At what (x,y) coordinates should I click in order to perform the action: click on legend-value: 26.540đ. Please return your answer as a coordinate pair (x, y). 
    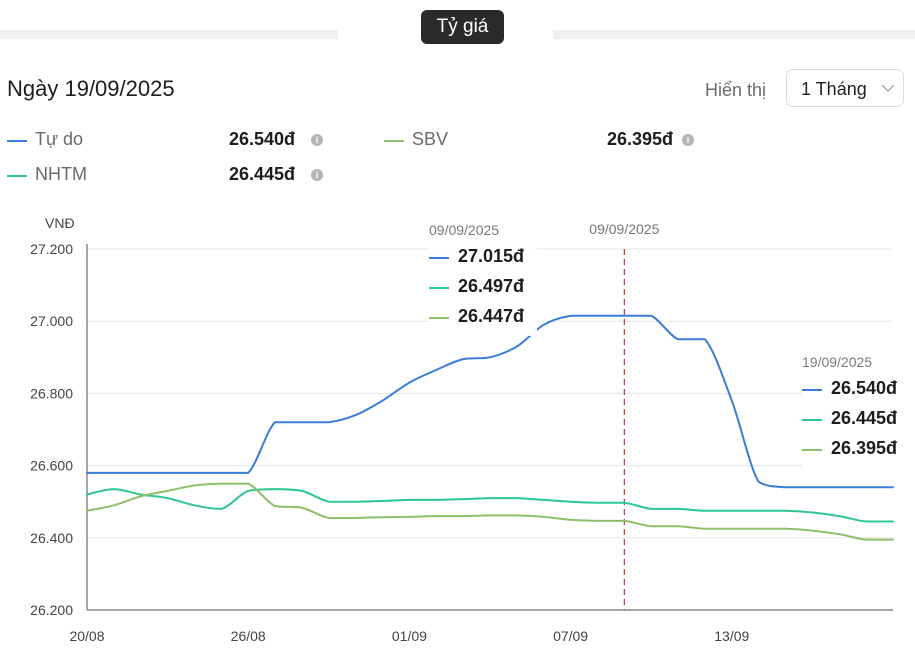
    Looking at the image, I should click on (262, 139).